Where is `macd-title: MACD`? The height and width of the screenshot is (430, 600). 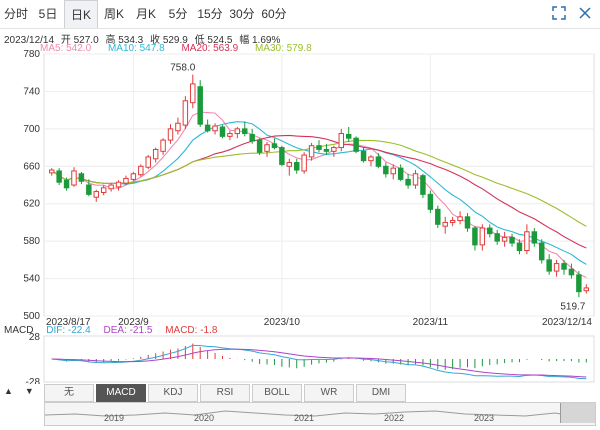
macd-title: MACD is located at coordinates (19, 330).